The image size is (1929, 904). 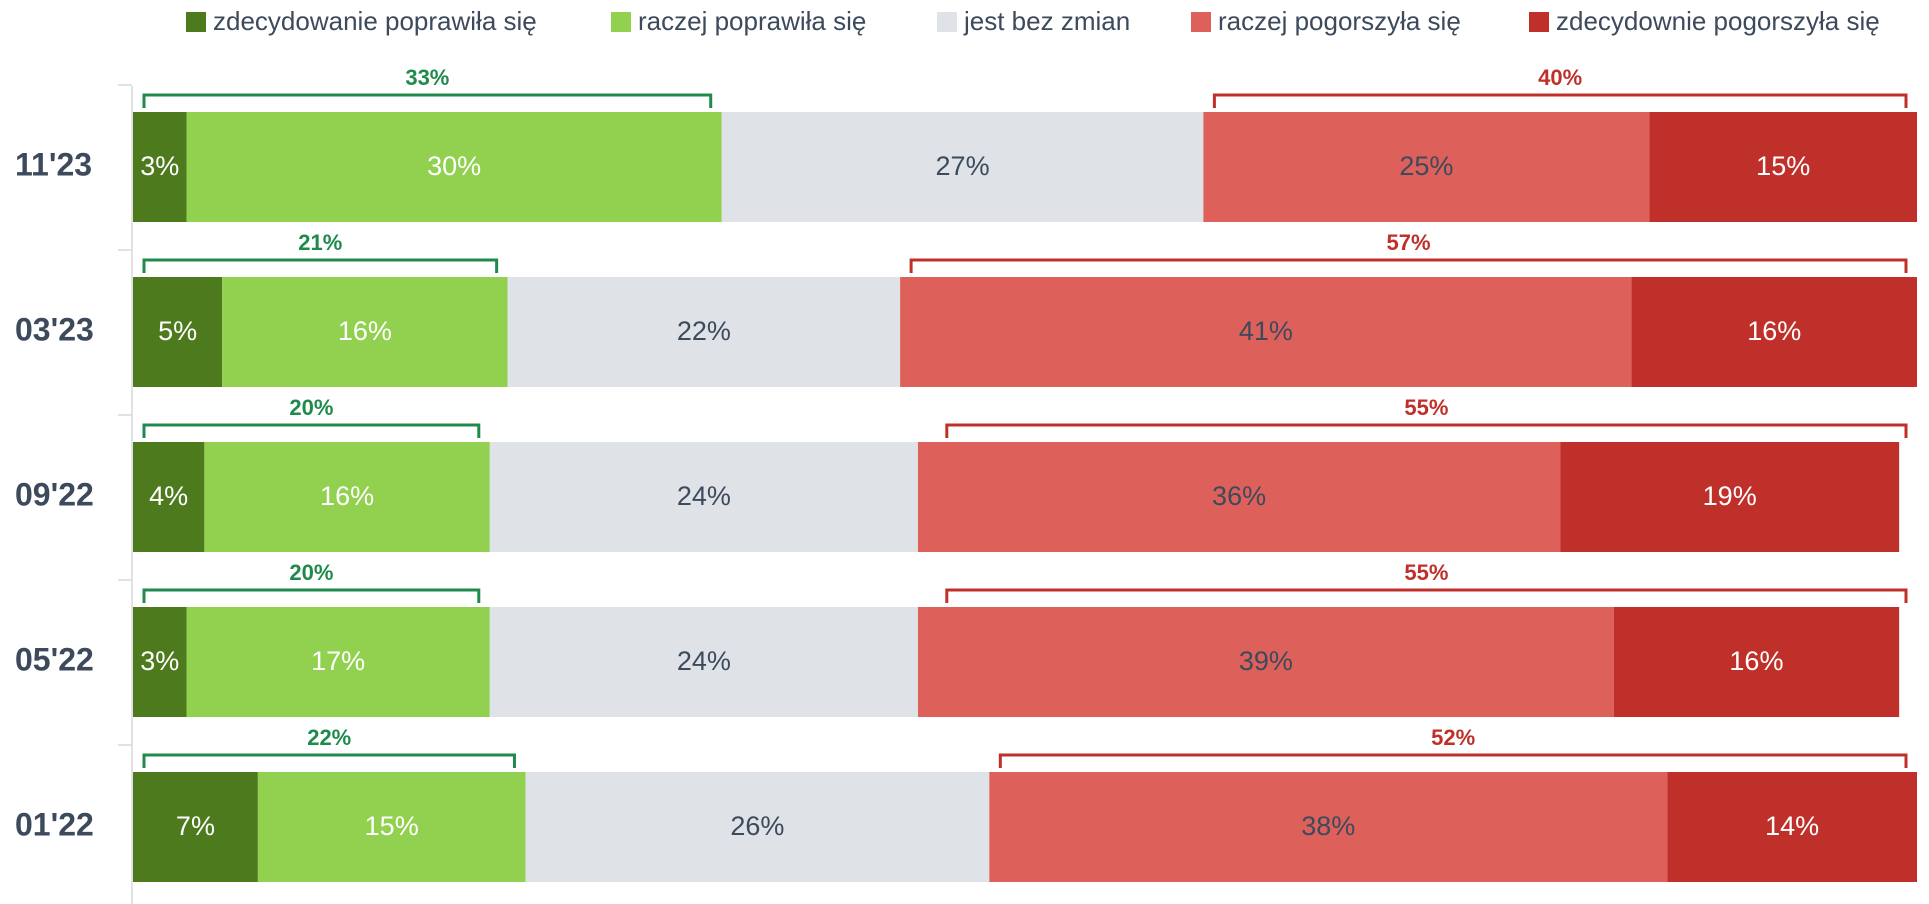 I want to click on data-label: 41%, so click(x=1266, y=331).